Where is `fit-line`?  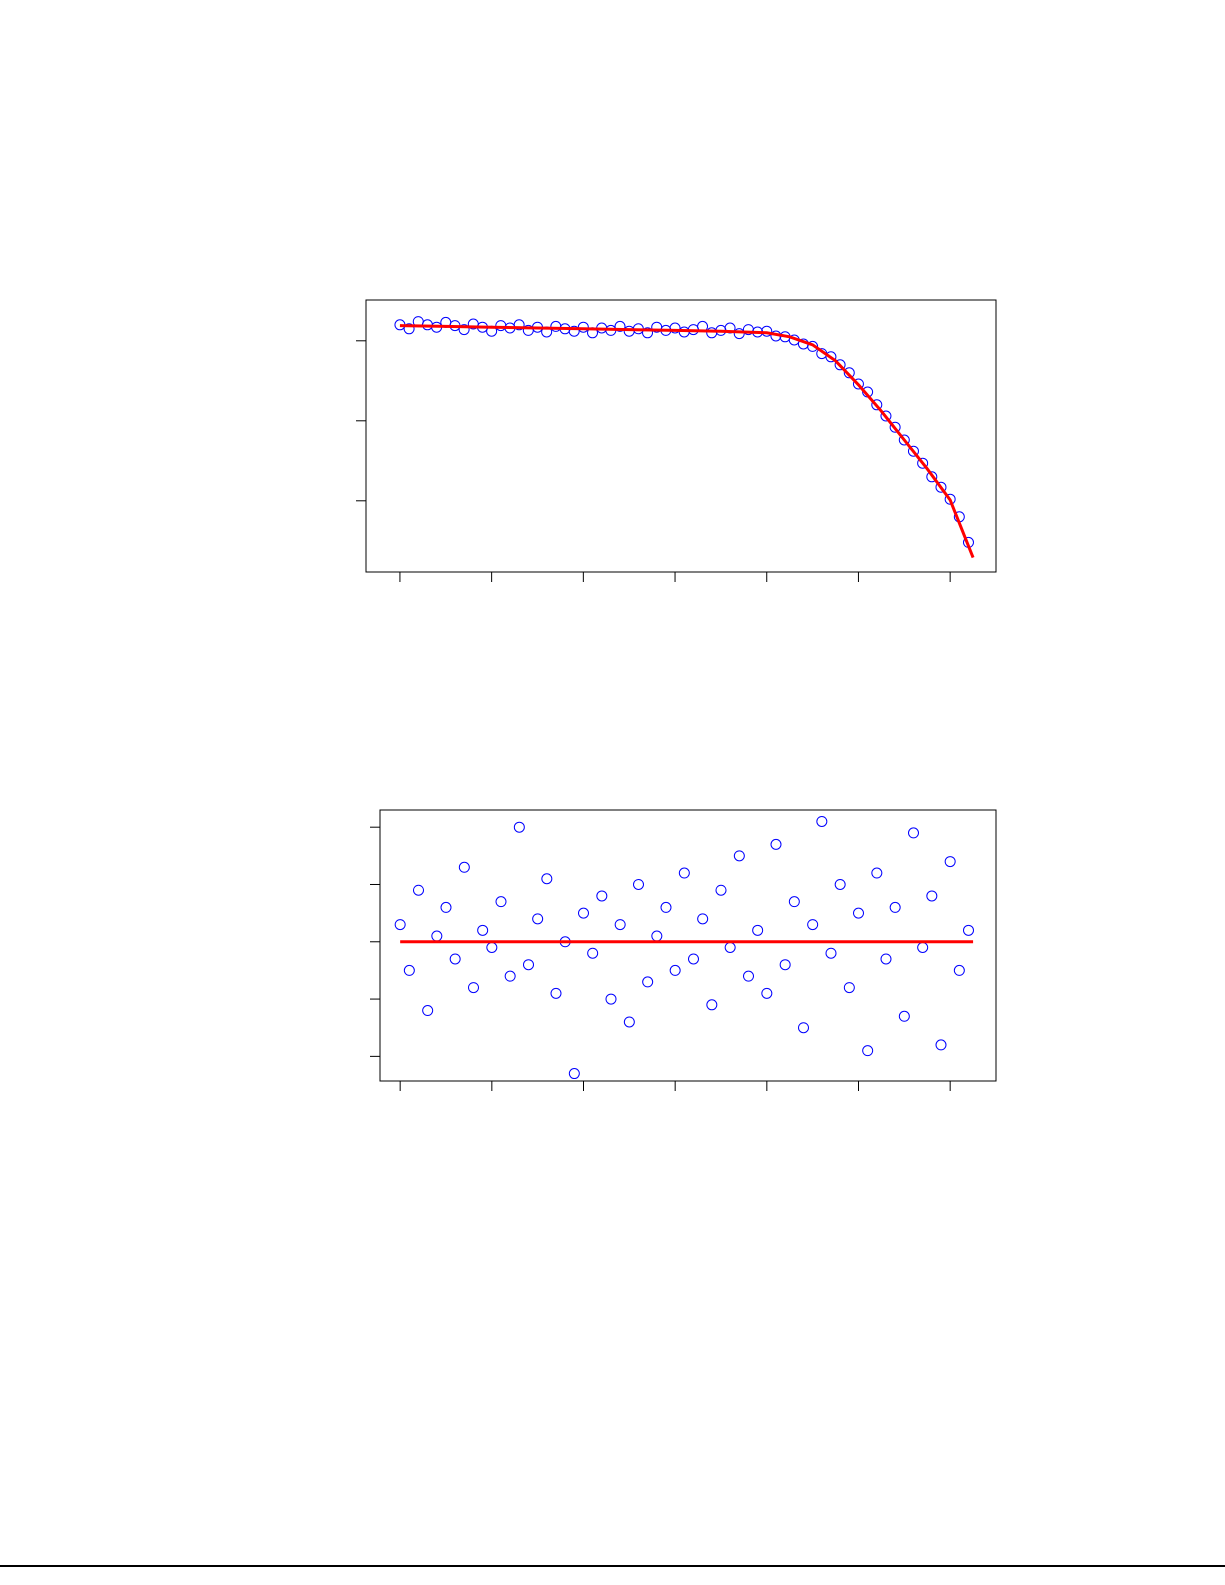 fit-line is located at coordinates (687, 441).